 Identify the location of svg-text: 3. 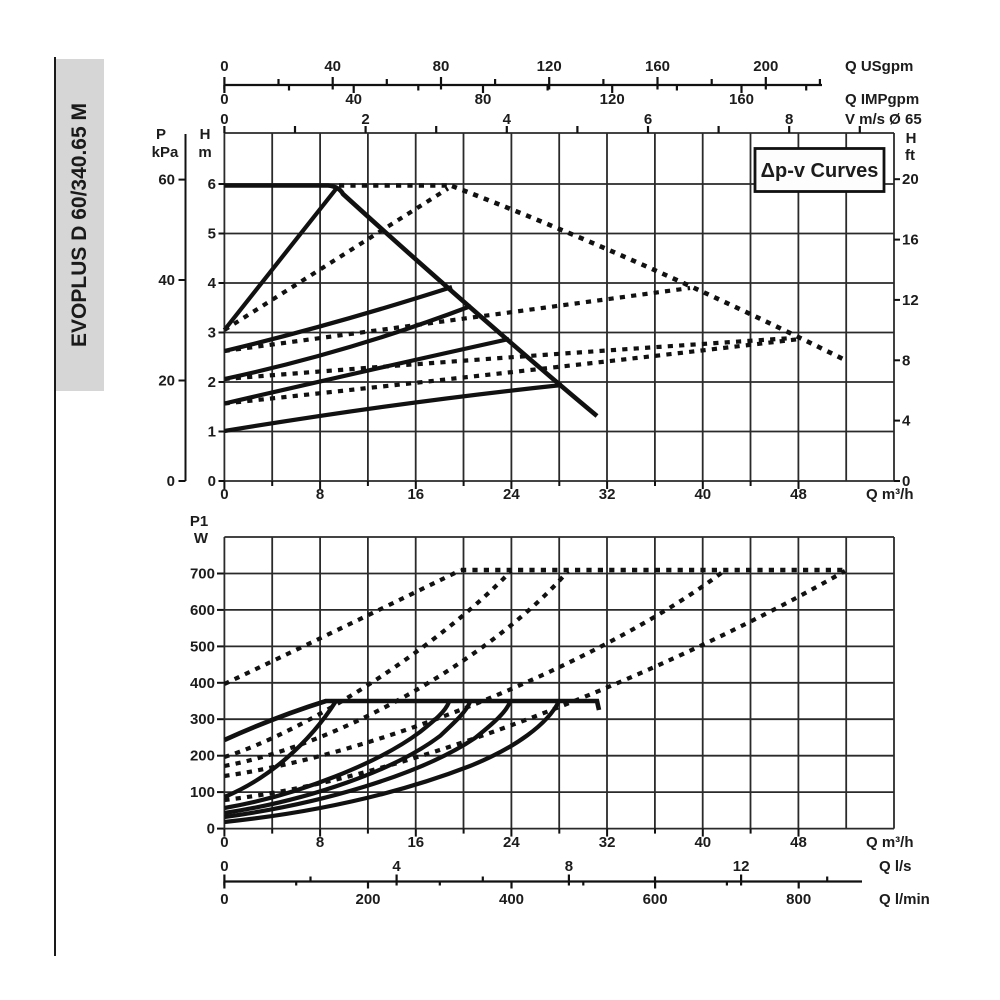
(212, 333).